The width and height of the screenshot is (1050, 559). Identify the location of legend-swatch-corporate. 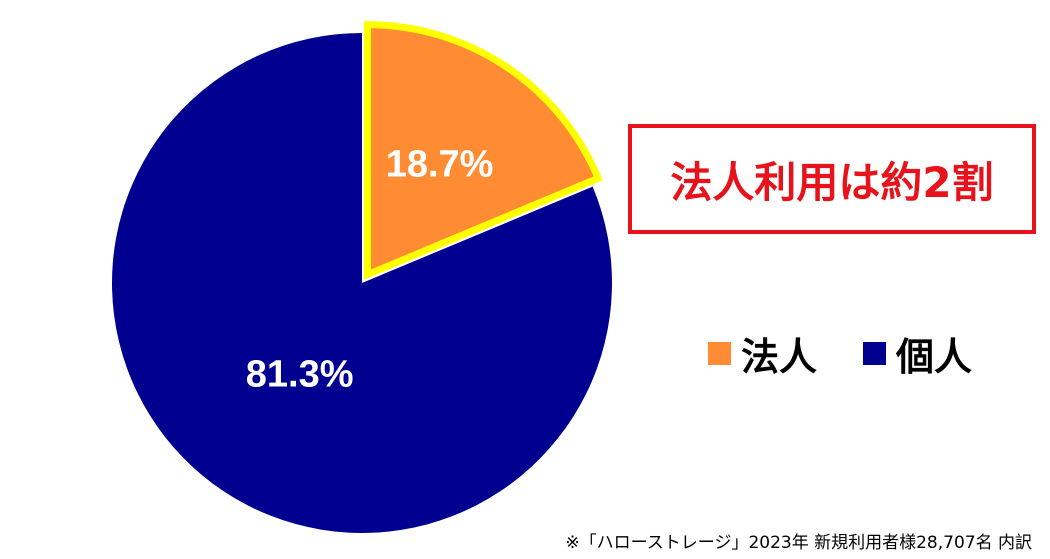
(719, 353).